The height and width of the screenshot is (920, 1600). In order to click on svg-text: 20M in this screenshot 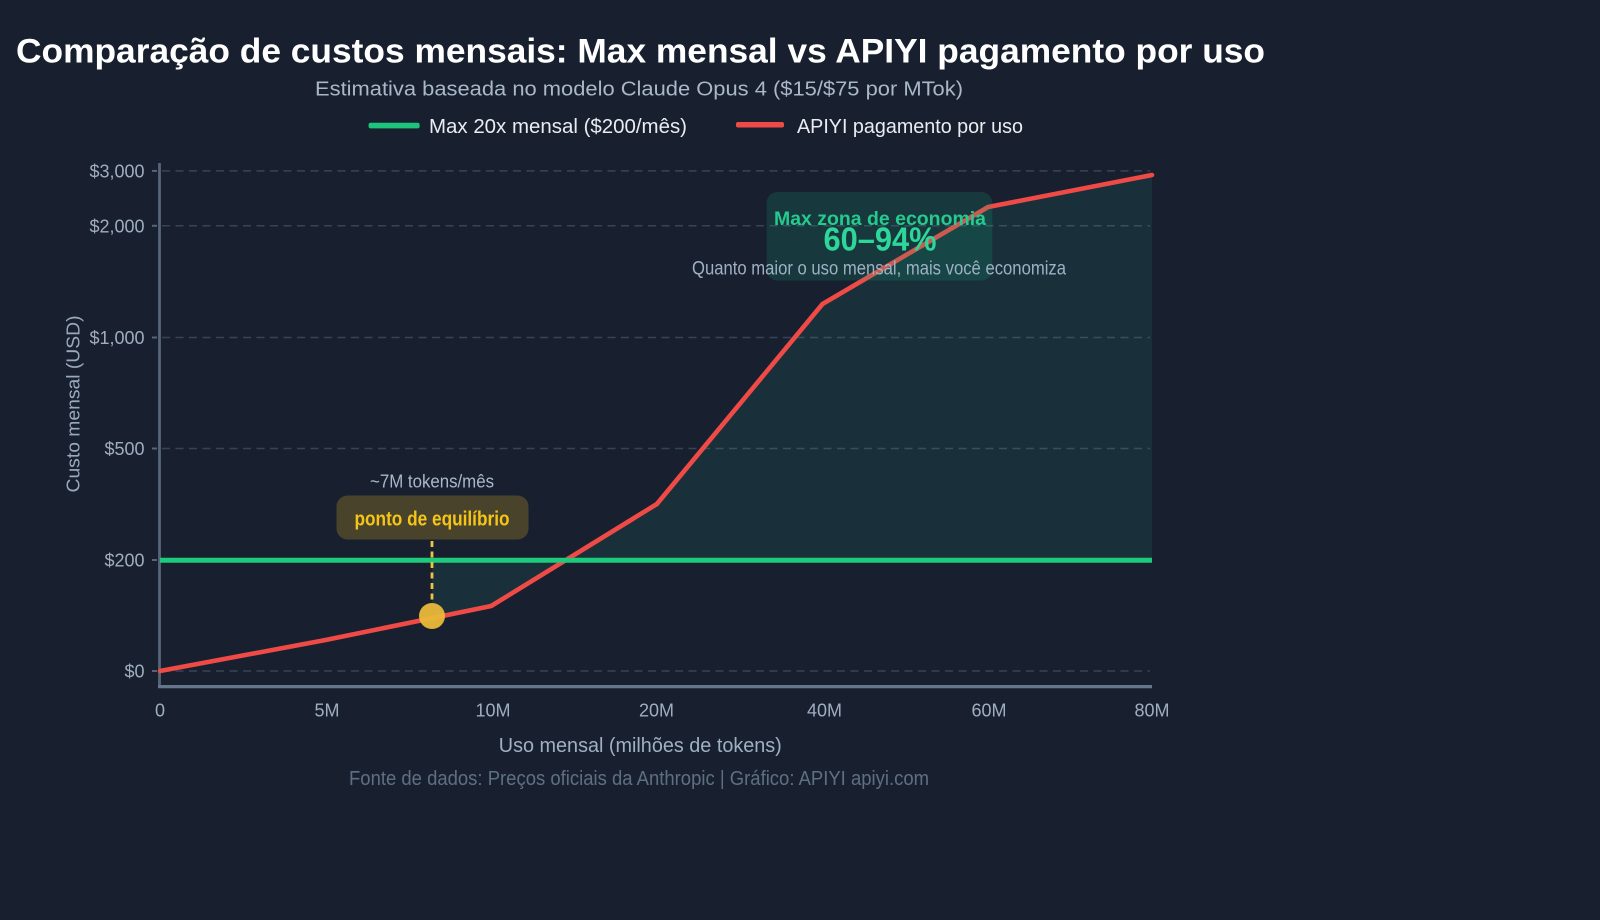, I will do `click(656, 711)`.